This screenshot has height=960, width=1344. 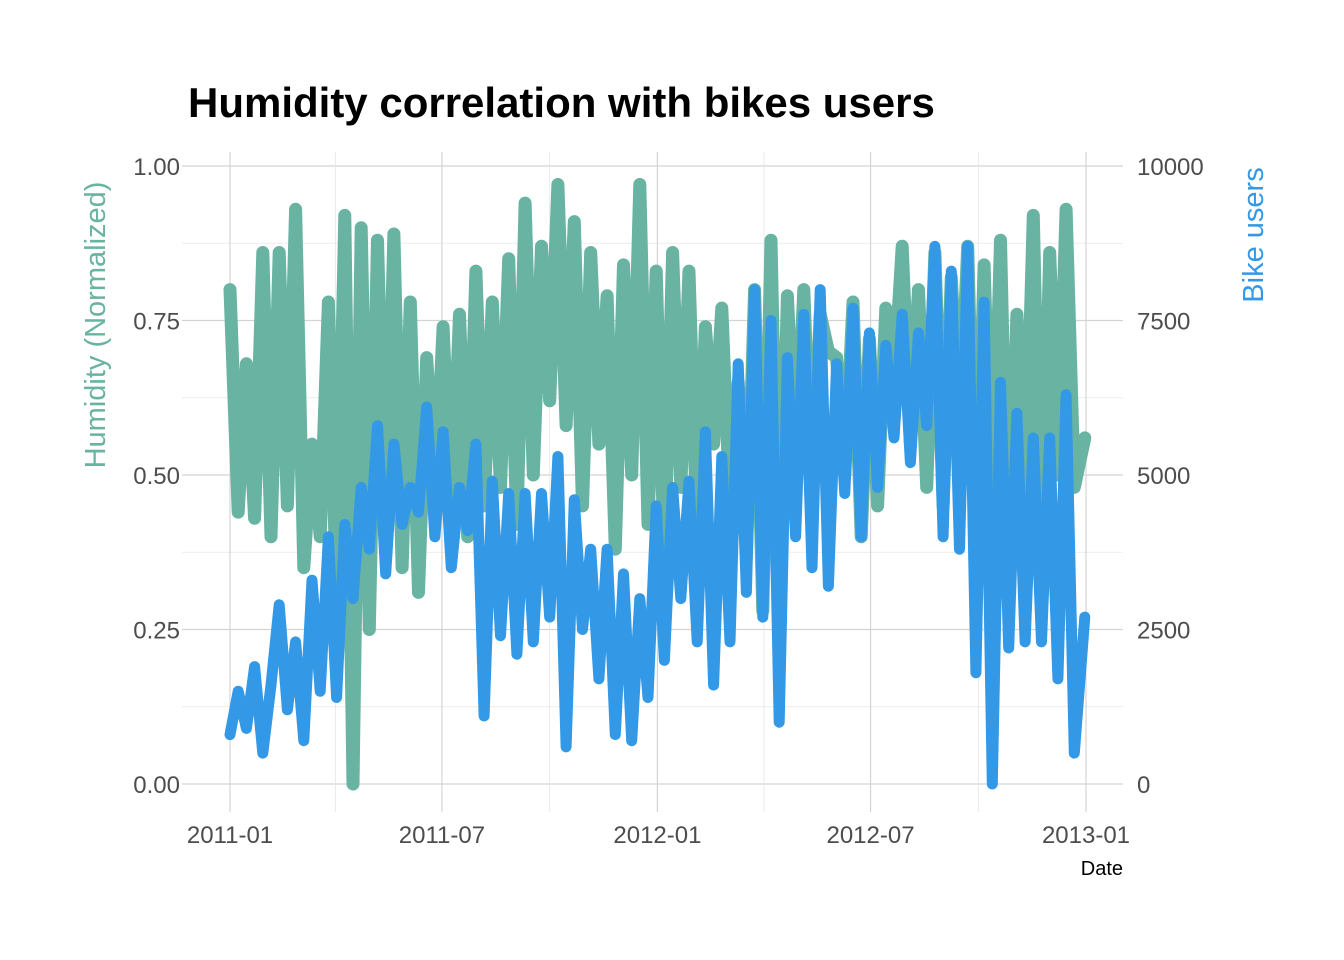 I want to click on right-axis-label: Bike users, so click(x=1254, y=234).